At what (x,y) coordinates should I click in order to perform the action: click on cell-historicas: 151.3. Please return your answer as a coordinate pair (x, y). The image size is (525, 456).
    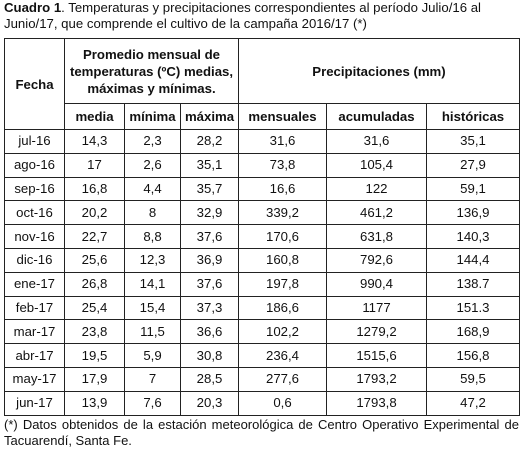
    Looking at the image, I should click on (473, 308).